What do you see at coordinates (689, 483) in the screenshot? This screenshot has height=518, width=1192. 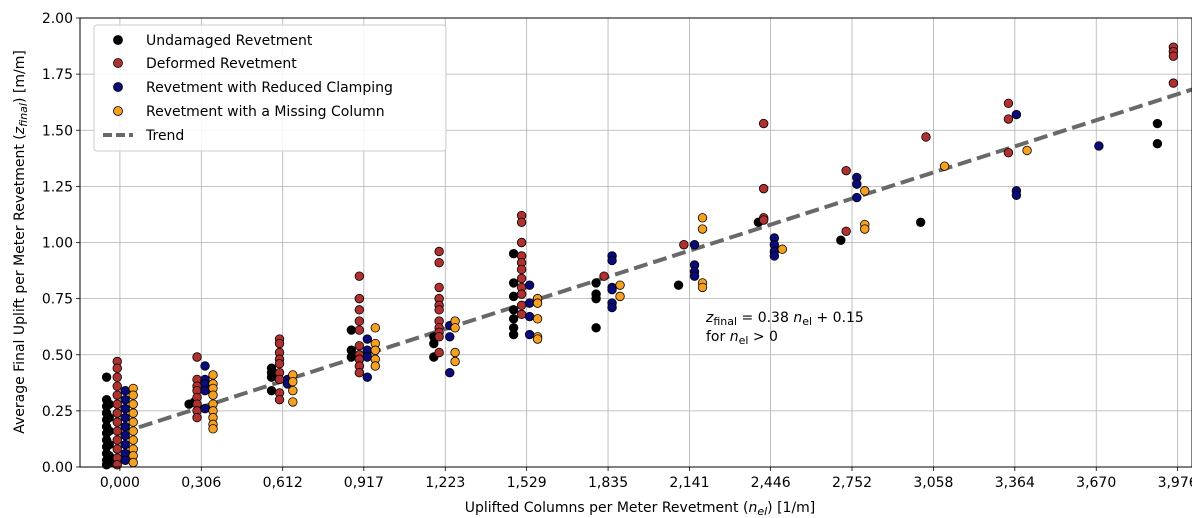 I see `x-tick-label: 2,141` at bounding box center [689, 483].